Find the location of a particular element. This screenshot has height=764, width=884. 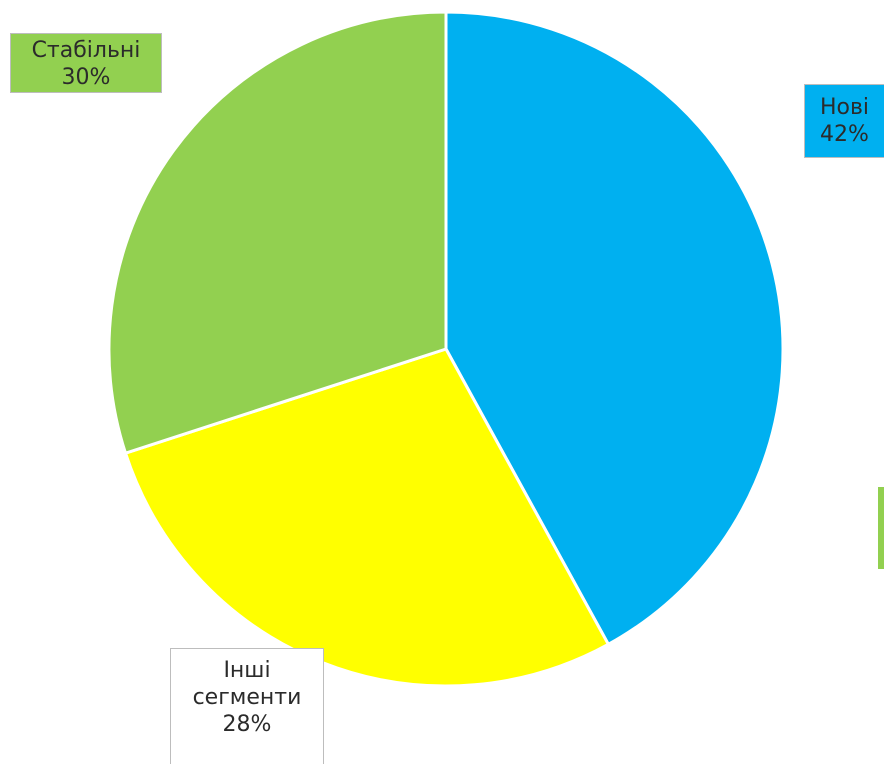

slice-label-stable: Стабільні 30% is located at coordinates (86, 63).